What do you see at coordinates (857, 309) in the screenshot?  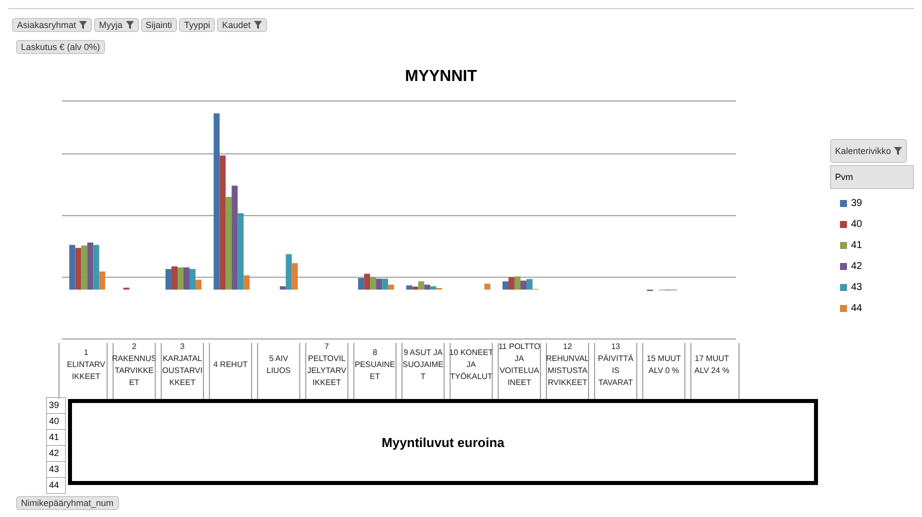 I see `legend-label: 44` at bounding box center [857, 309].